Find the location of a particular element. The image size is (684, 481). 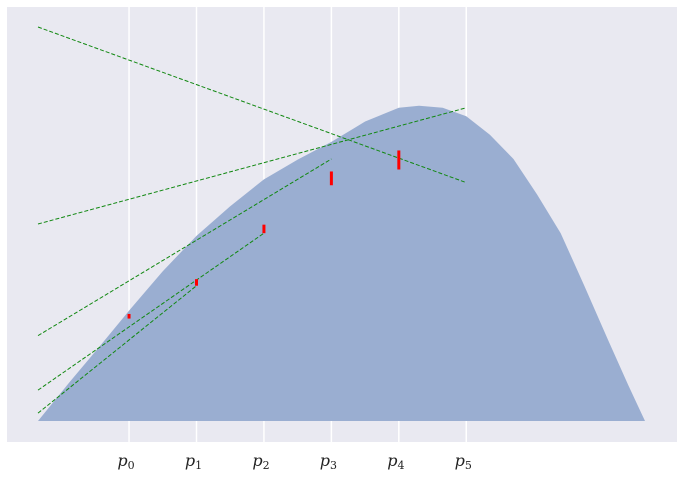

tick-label-0: p0 is located at coordinates (125, 461).